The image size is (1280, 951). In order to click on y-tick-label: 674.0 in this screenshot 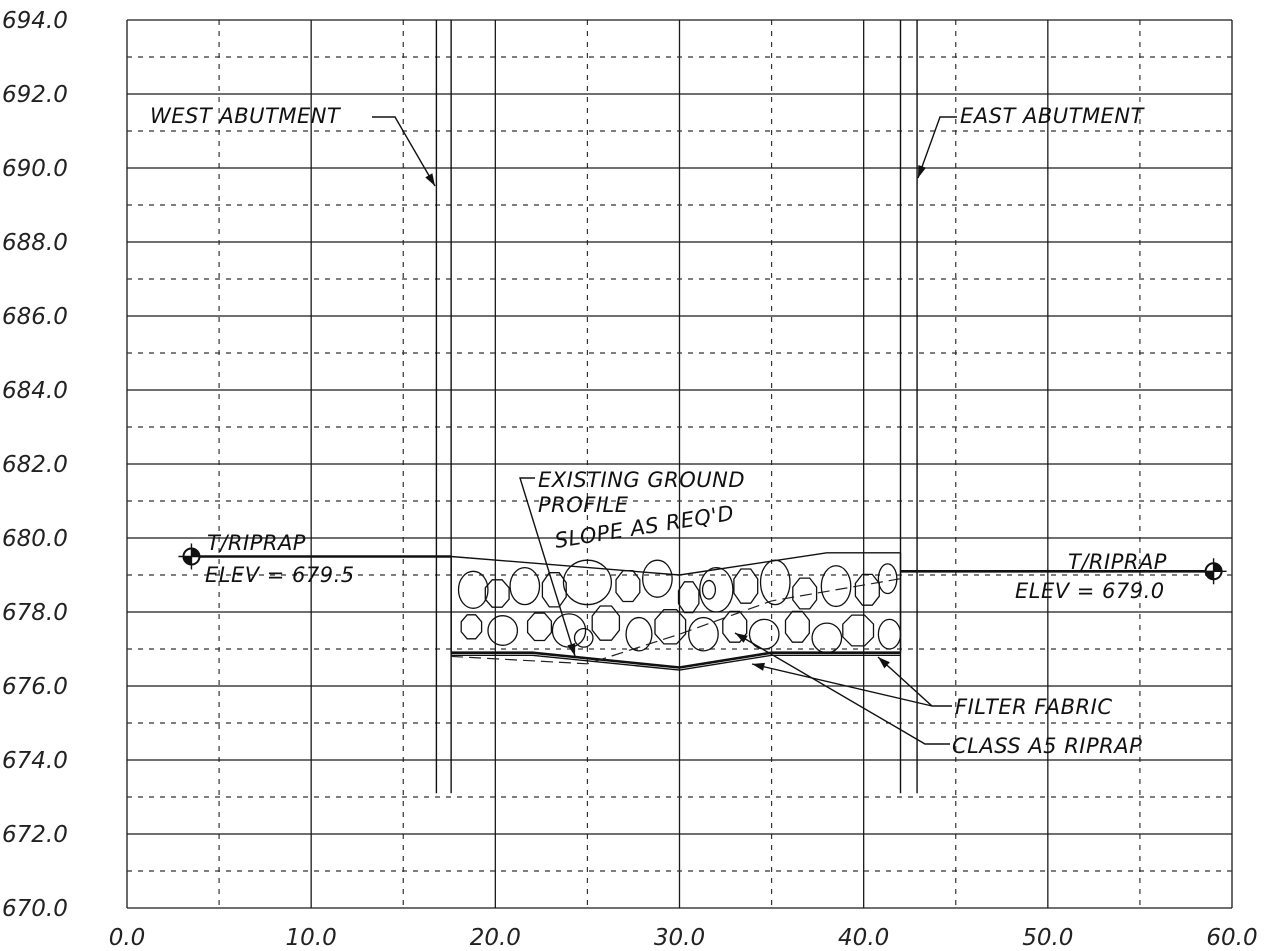, I will do `click(35, 761)`.